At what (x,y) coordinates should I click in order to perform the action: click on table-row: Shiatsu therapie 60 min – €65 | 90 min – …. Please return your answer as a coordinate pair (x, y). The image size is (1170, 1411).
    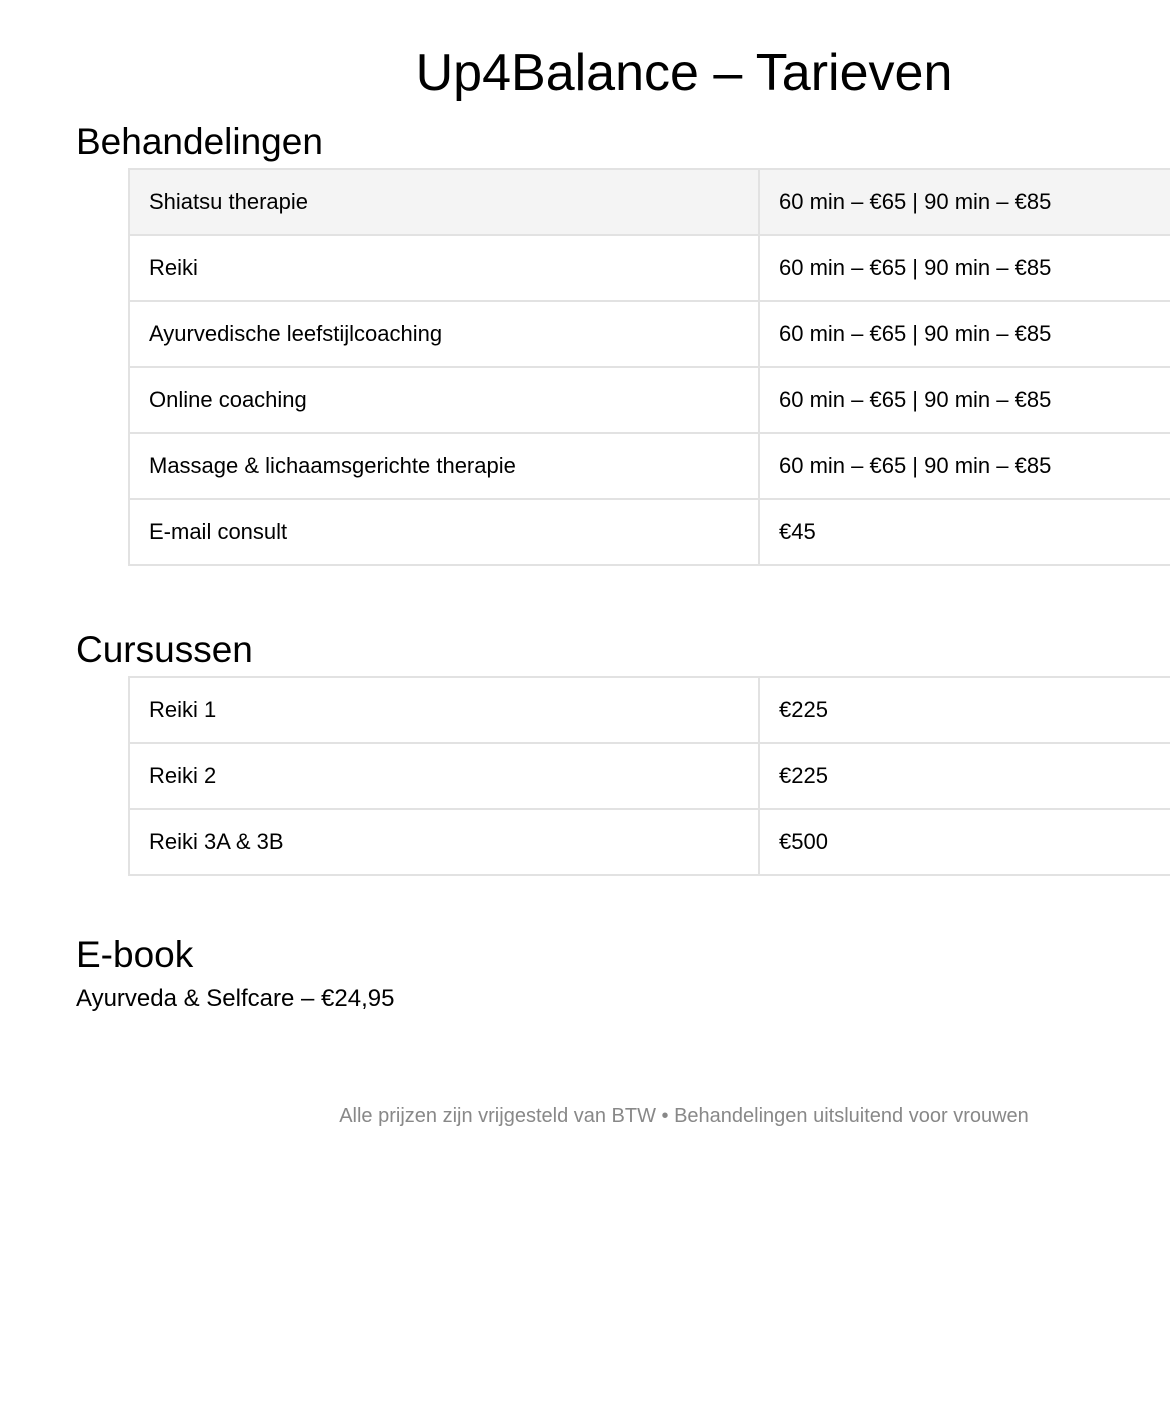
    Looking at the image, I should click on (649, 202).